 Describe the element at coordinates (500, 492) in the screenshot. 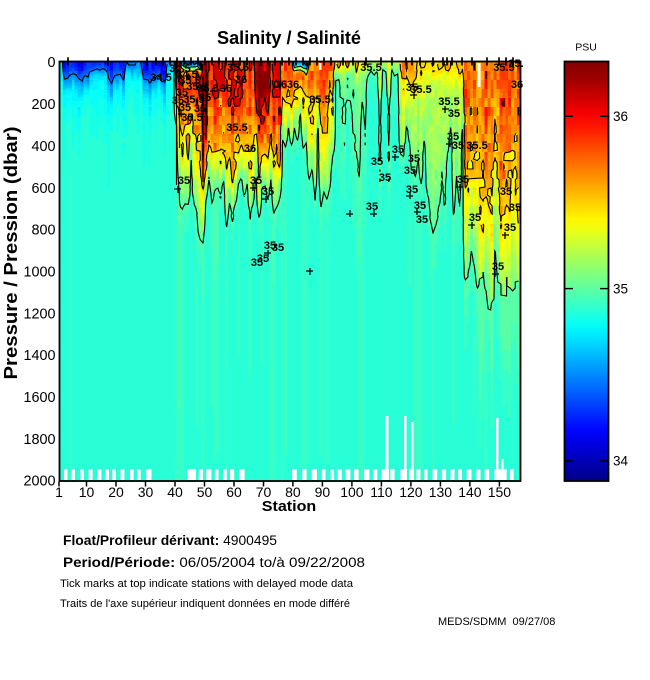

I see `svg-text: 150` at that location.